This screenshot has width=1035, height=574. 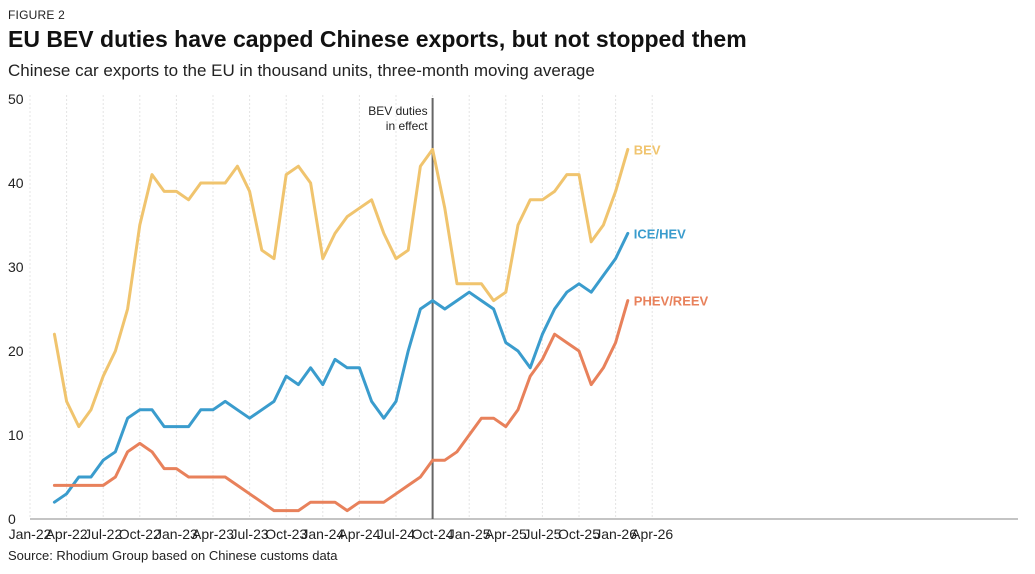 What do you see at coordinates (16, 435) in the screenshot?
I see `y-tick-label: 10` at bounding box center [16, 435].